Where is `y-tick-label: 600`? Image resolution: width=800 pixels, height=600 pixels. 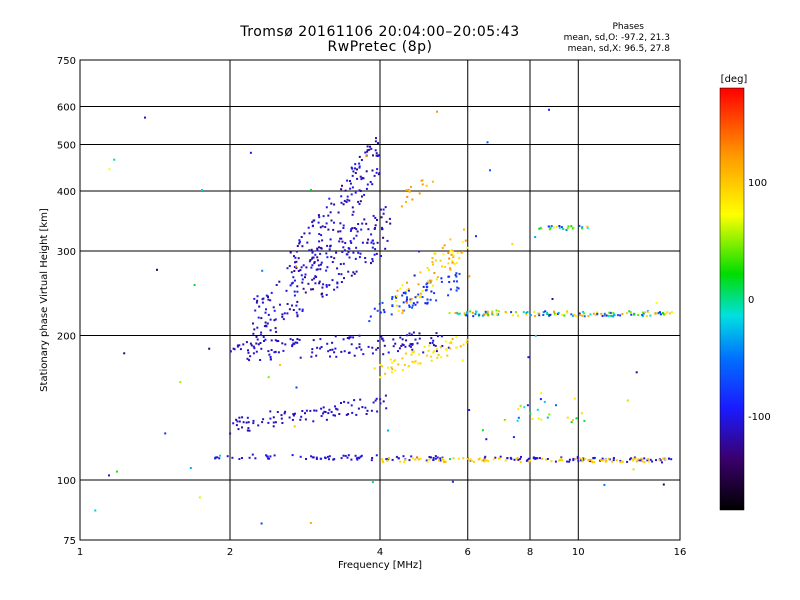
y-tick-label: 600 is located at coordinates (66, 108).